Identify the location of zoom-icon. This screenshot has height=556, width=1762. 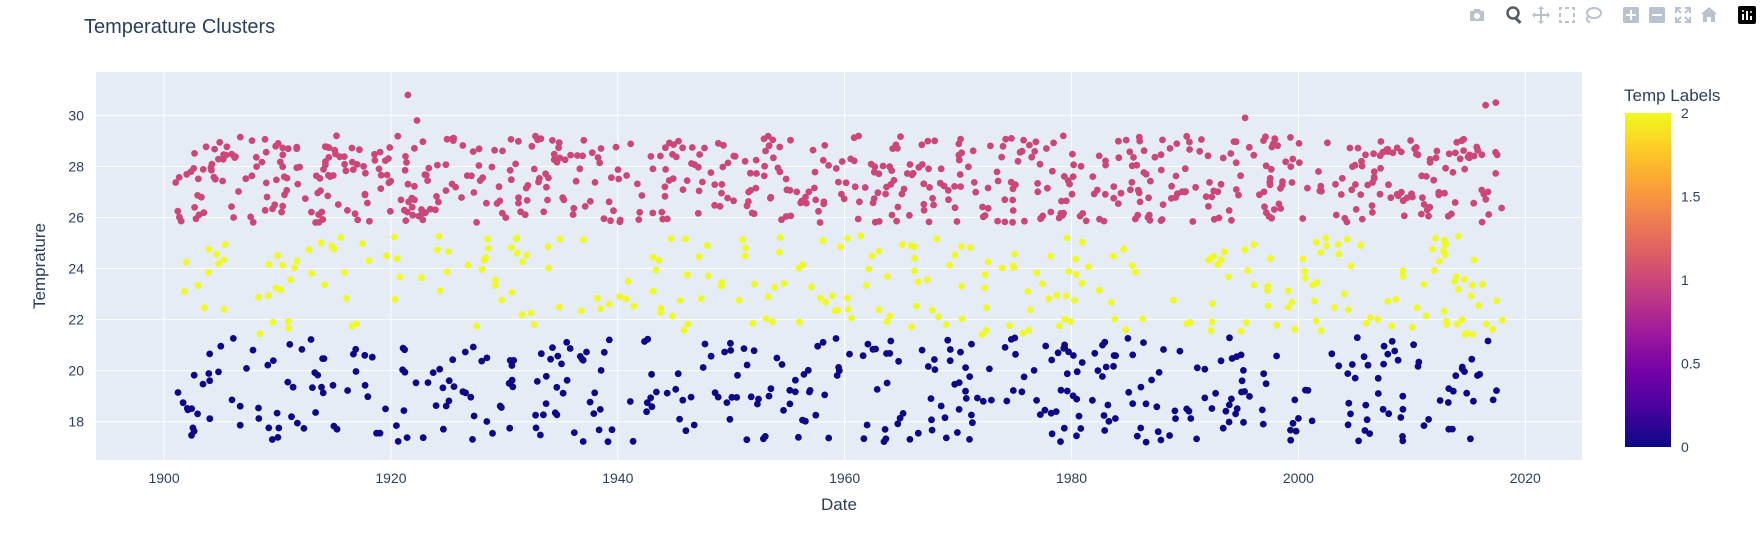
(1515, 15).